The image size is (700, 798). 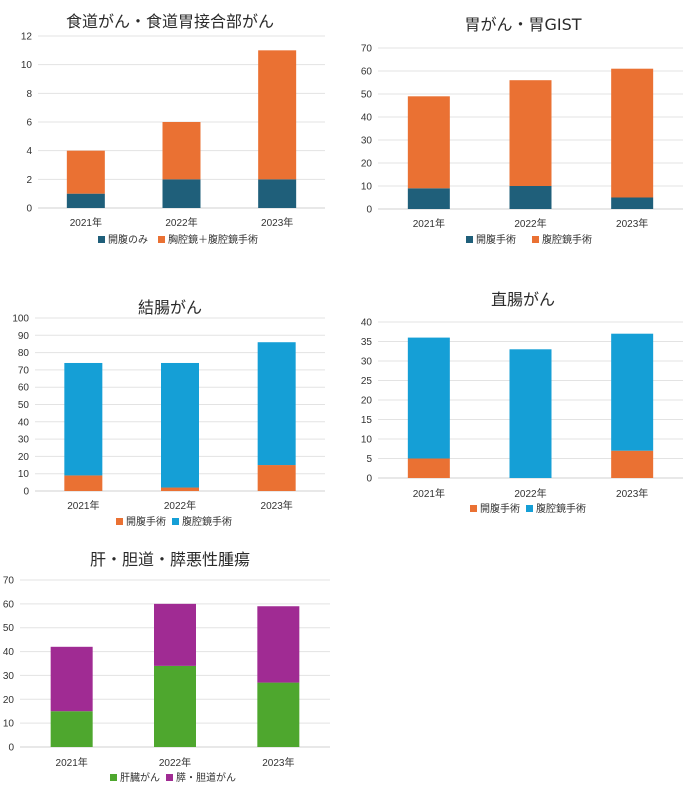 I want to click on y-tick-label: 90, so click(x=24, y=336).